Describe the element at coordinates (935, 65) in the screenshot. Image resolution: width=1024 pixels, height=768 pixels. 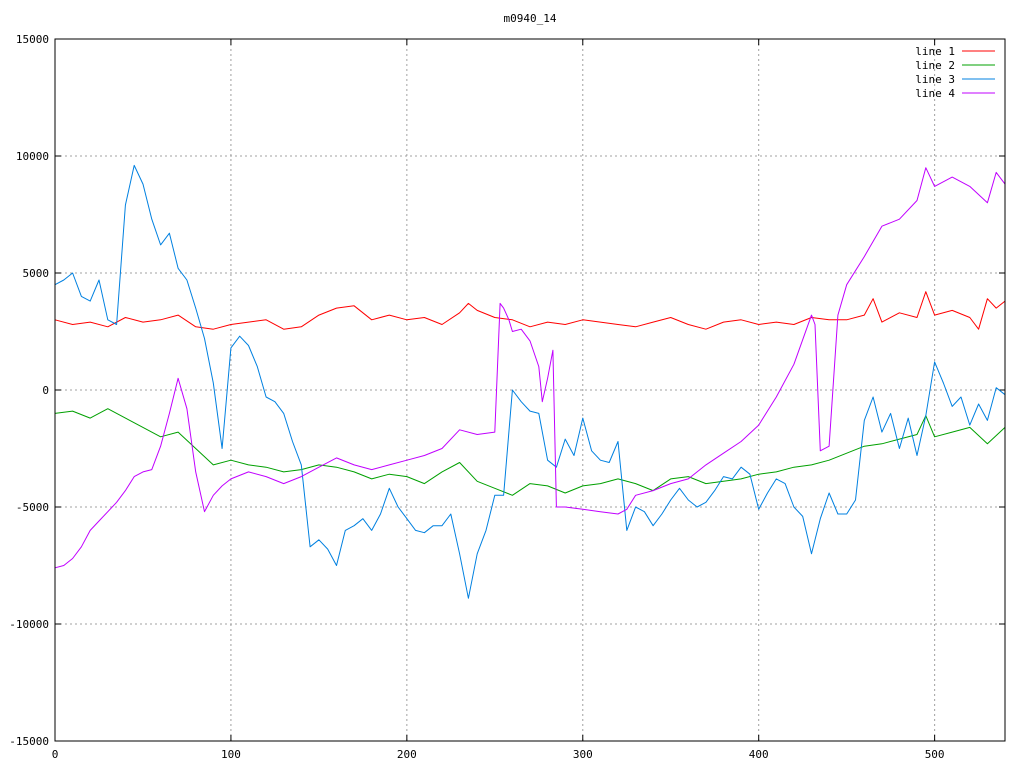
I see `legend-label-2: line 2` at that location.